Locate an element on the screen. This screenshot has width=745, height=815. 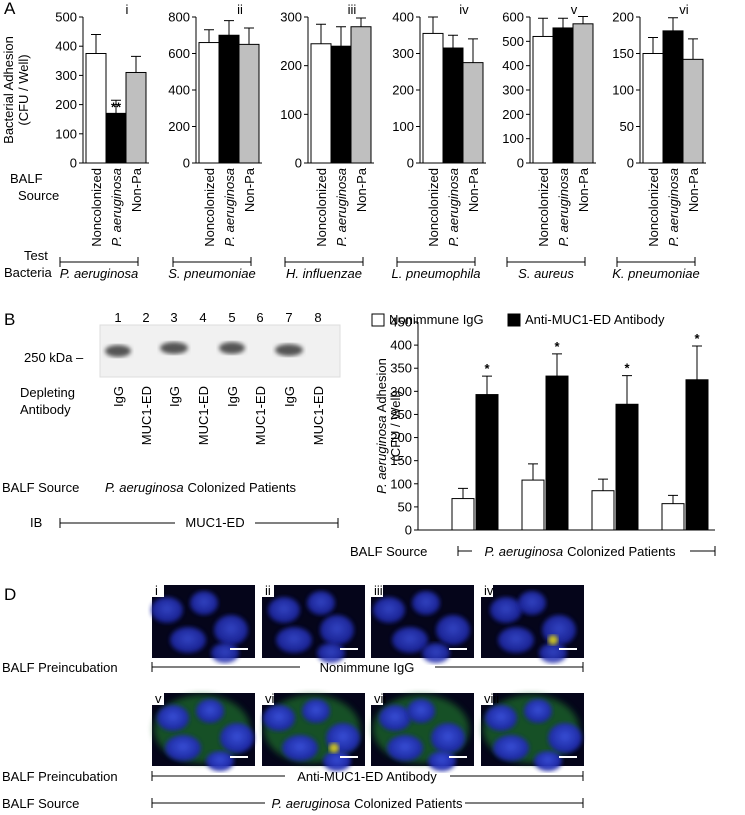
y-tick-label: 150 is located at coordinates (623, 53).